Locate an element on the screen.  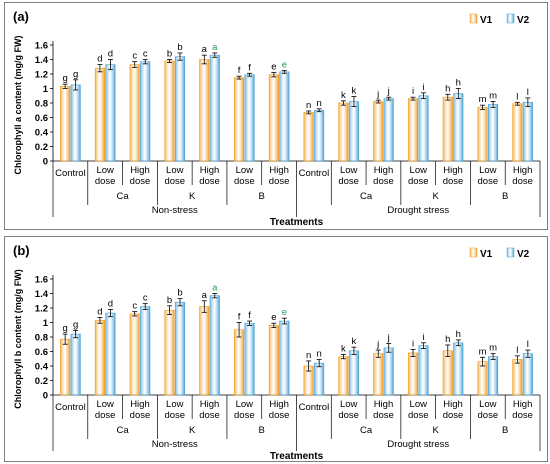
y-tick-label: 0 is located at coordinates (45, 396).